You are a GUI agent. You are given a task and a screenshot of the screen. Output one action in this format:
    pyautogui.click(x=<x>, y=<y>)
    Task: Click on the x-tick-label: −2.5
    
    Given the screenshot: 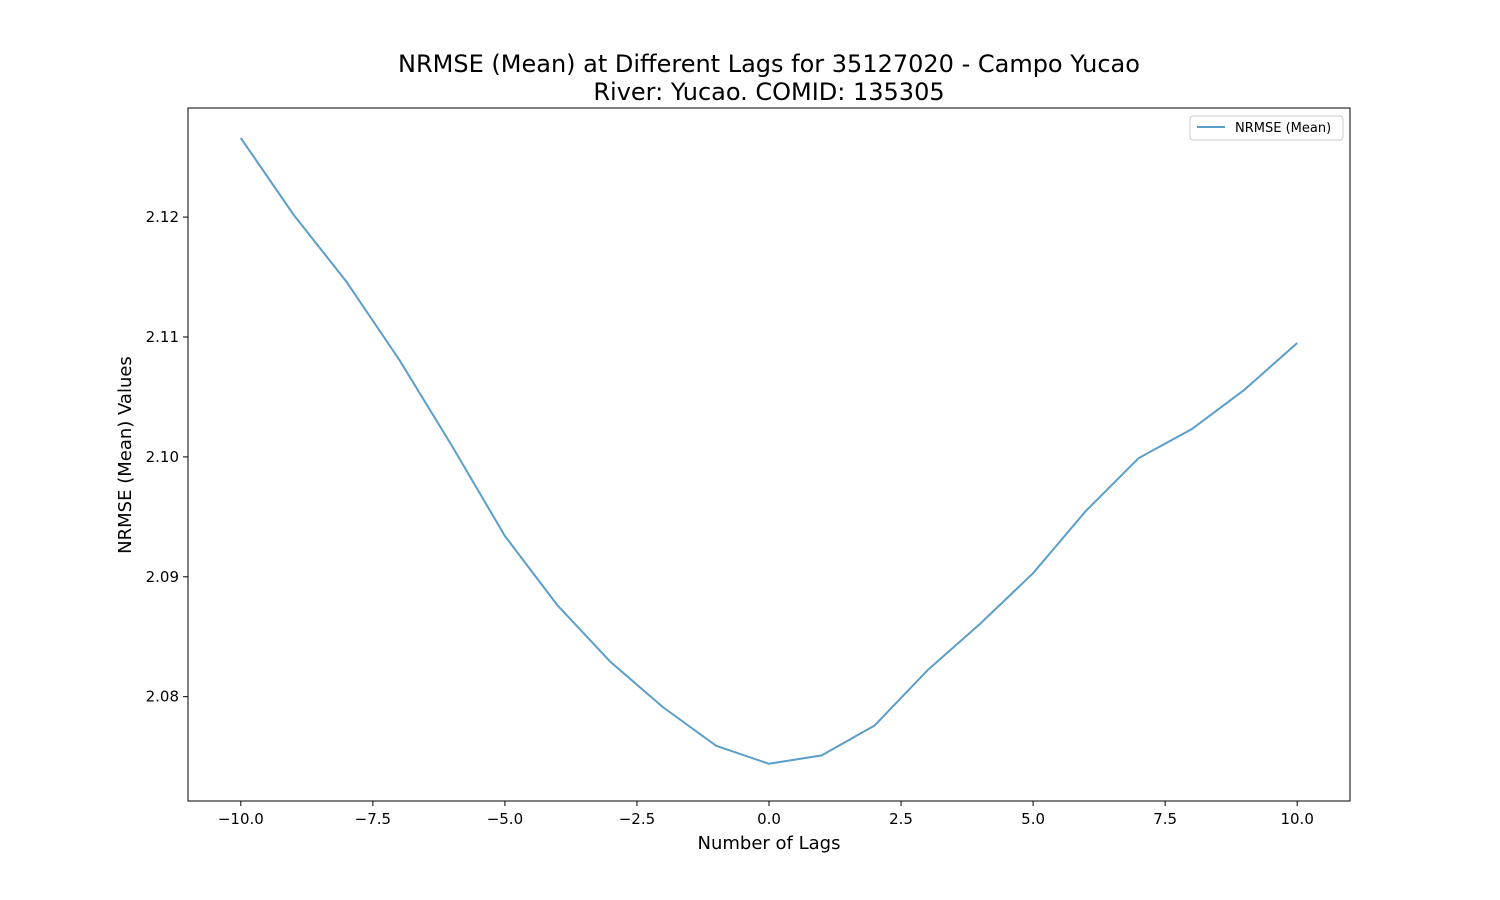 What is the action you would take?
    pyautogui.click(x=637, y=819)
    